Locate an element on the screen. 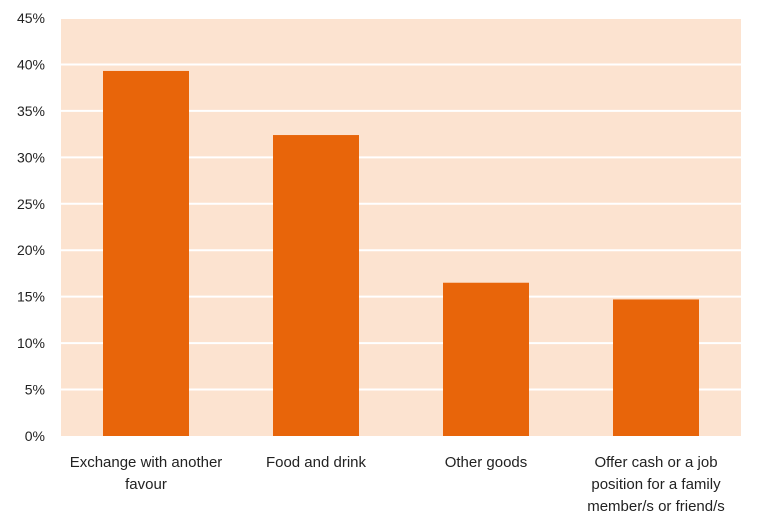  x-category-label-line: Offer cash or a job is located at coordinates (655, 462).